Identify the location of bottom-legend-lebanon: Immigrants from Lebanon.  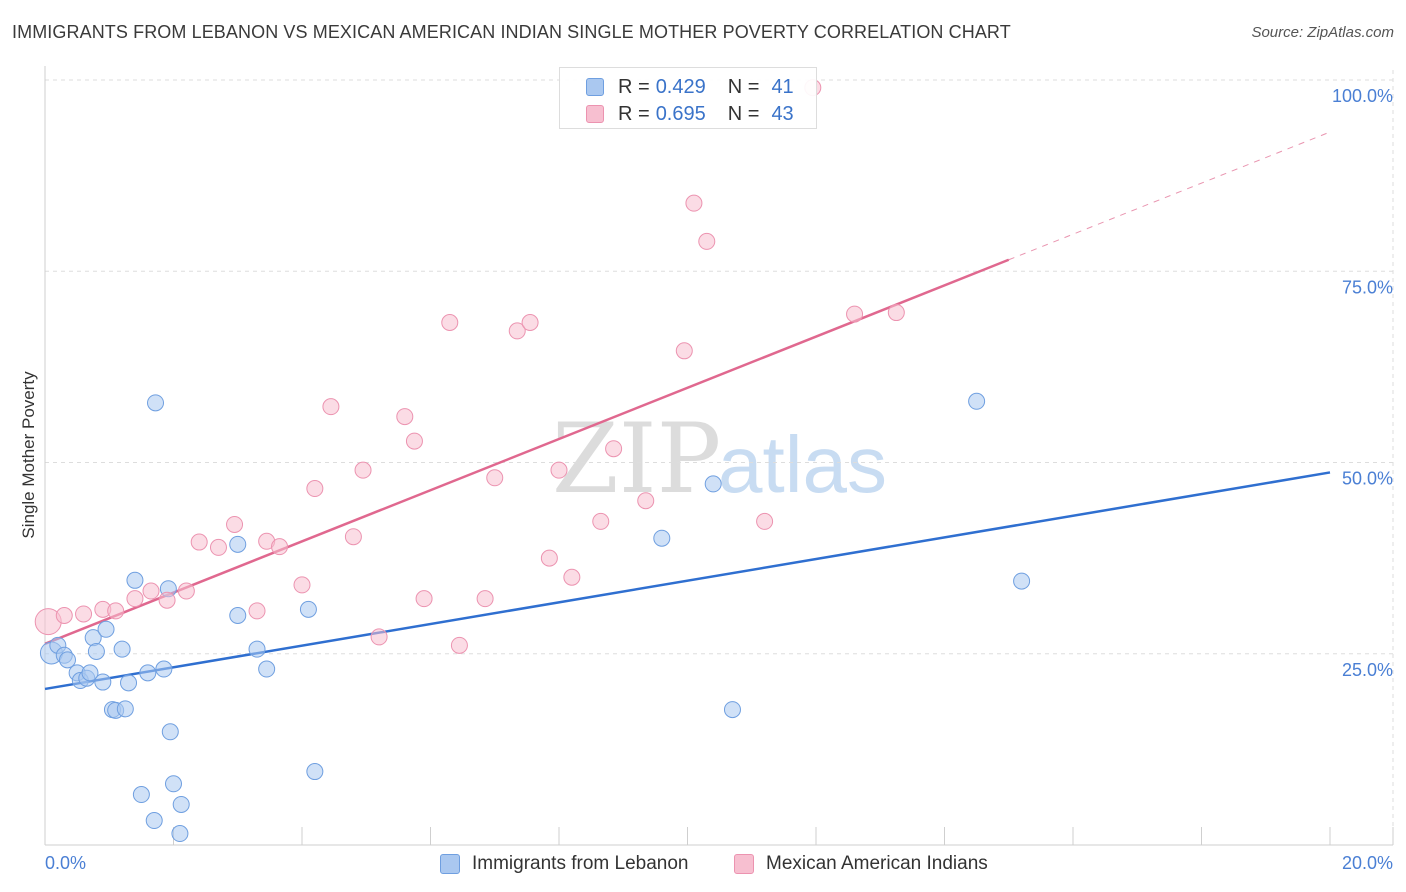
(564, 864).